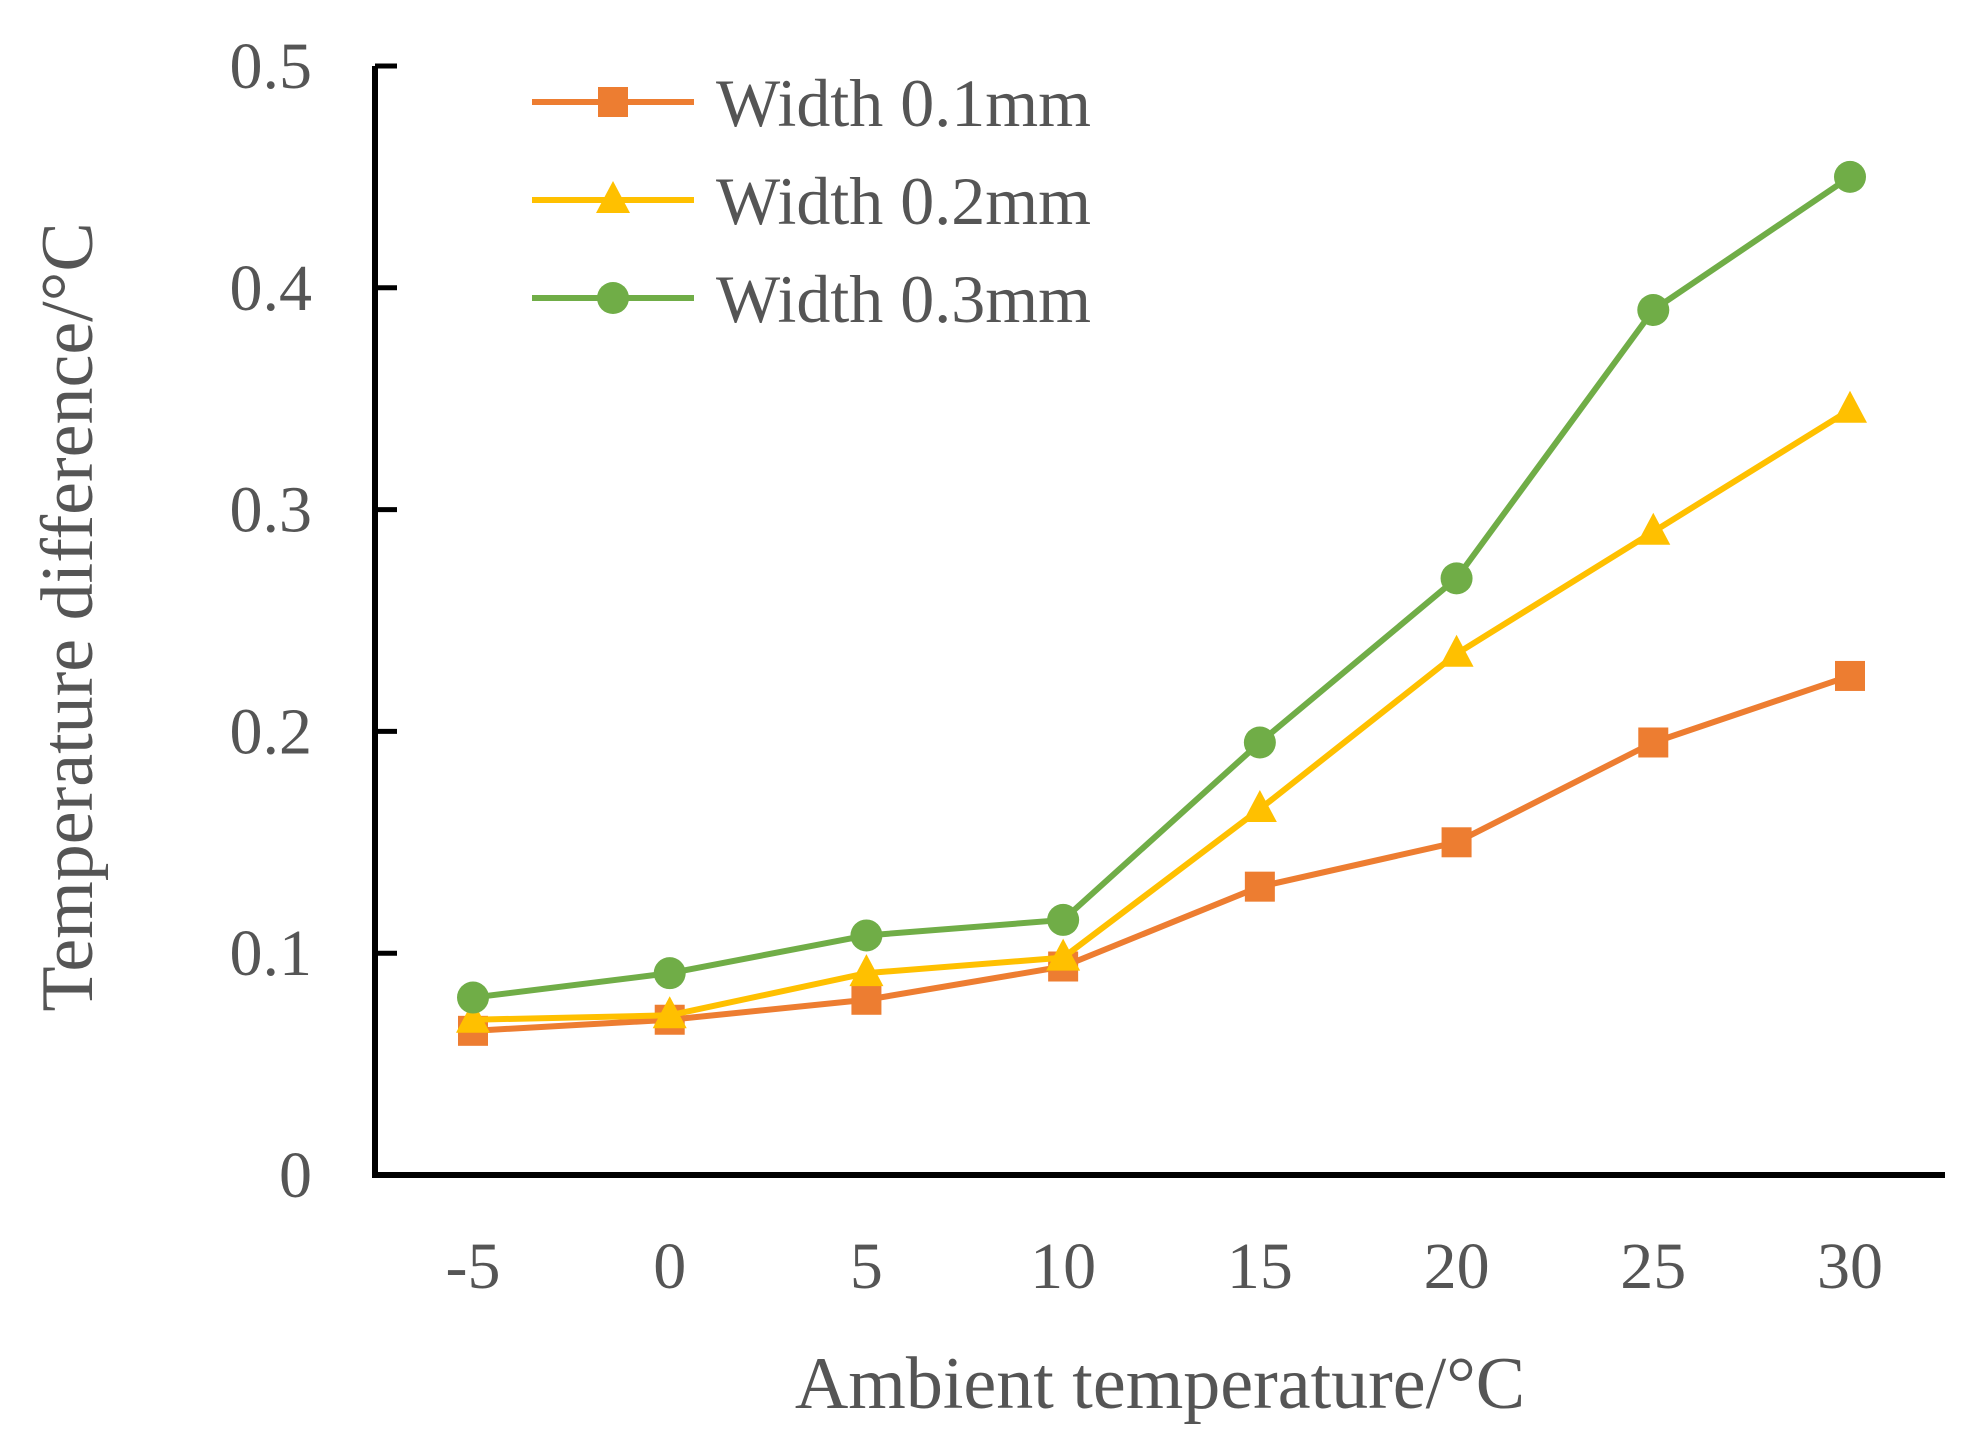  What do you see at coordinates (903, 103) in the screenshot?
I see `legend-label: Width 0.1mm` at bounding box center [903, 103].